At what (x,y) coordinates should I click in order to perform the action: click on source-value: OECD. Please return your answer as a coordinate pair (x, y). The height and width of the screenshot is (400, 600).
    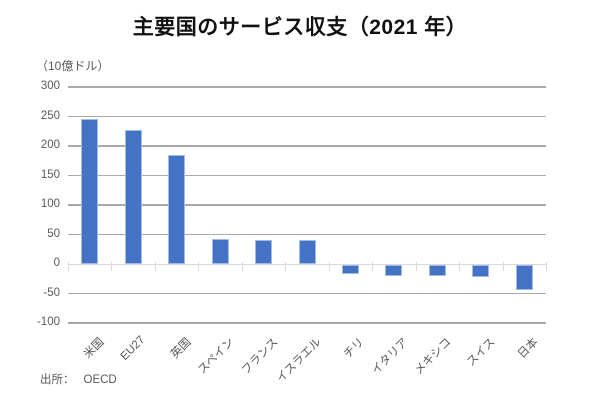
    Looking at the image, I should click on (100, 380).